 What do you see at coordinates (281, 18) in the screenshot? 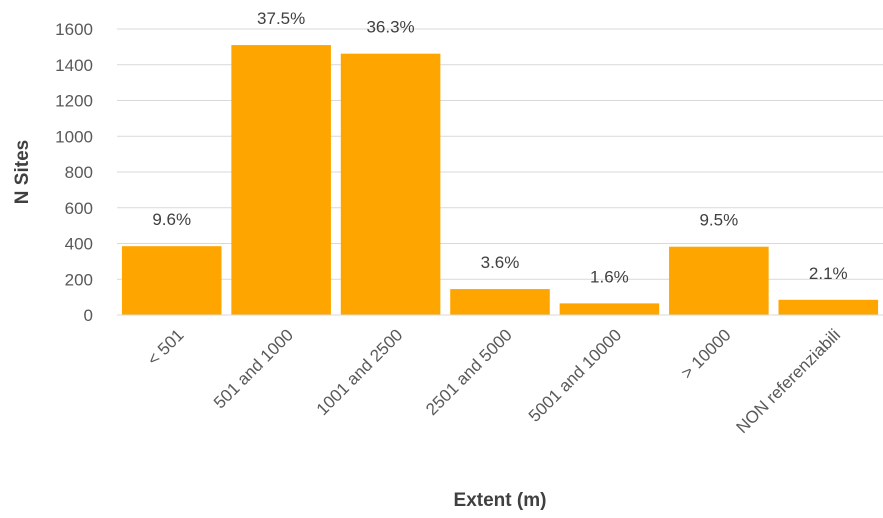
I see `data-label: 37.5%` at bounding box center [281, 18].